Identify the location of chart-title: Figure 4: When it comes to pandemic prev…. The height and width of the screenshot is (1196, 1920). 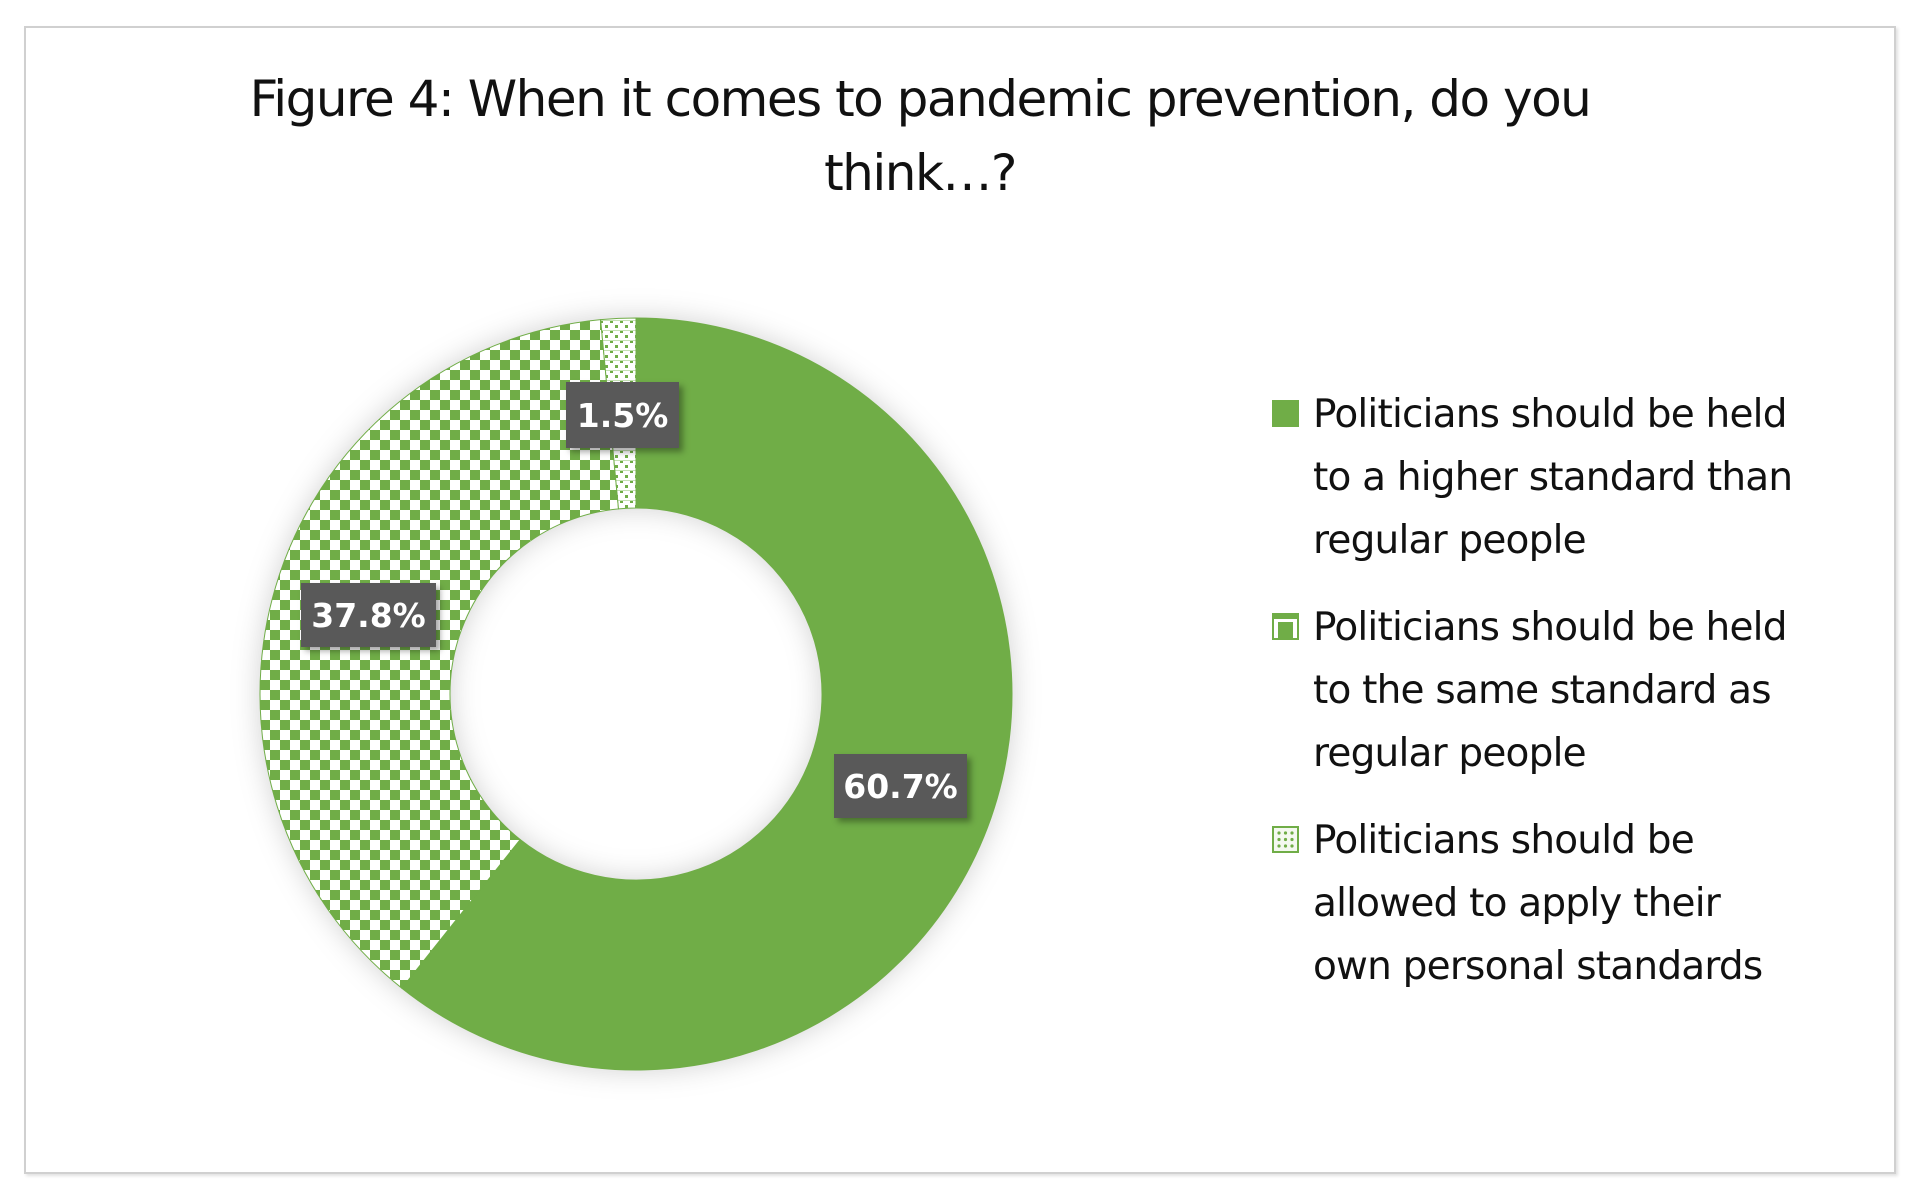
(920, 136).